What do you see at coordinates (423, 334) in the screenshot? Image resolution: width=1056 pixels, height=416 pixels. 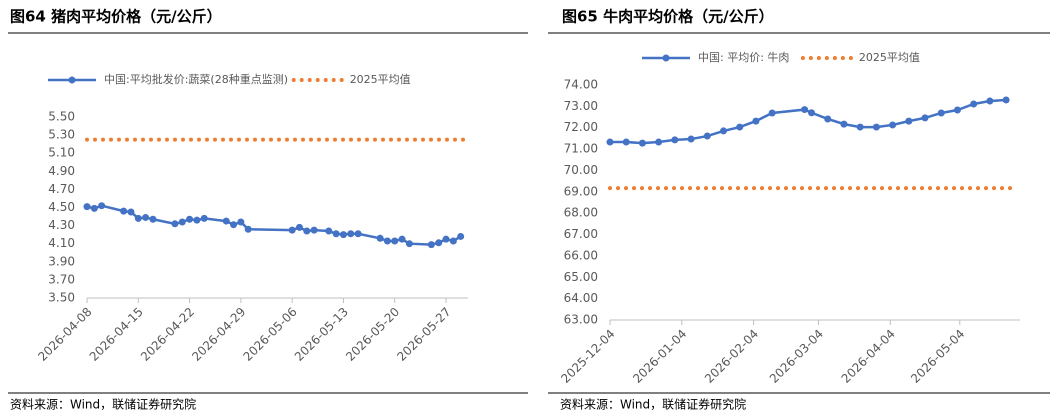 I see `x-tick-label: 2026-05-27` at bounding box center [423, 334].